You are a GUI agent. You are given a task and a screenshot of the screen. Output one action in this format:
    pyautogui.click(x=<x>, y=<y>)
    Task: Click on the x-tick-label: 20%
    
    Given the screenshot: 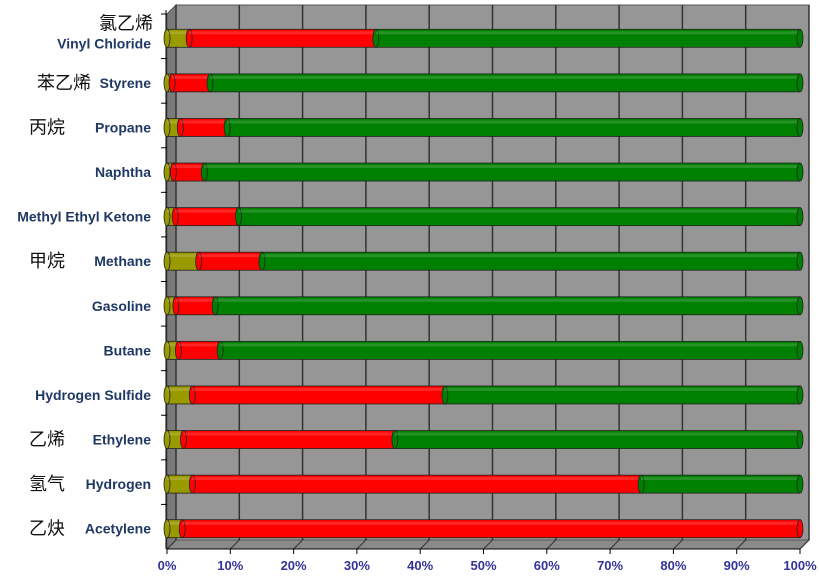 What is the action you would take?
    pyautogui.click(x=294, y=565)
    